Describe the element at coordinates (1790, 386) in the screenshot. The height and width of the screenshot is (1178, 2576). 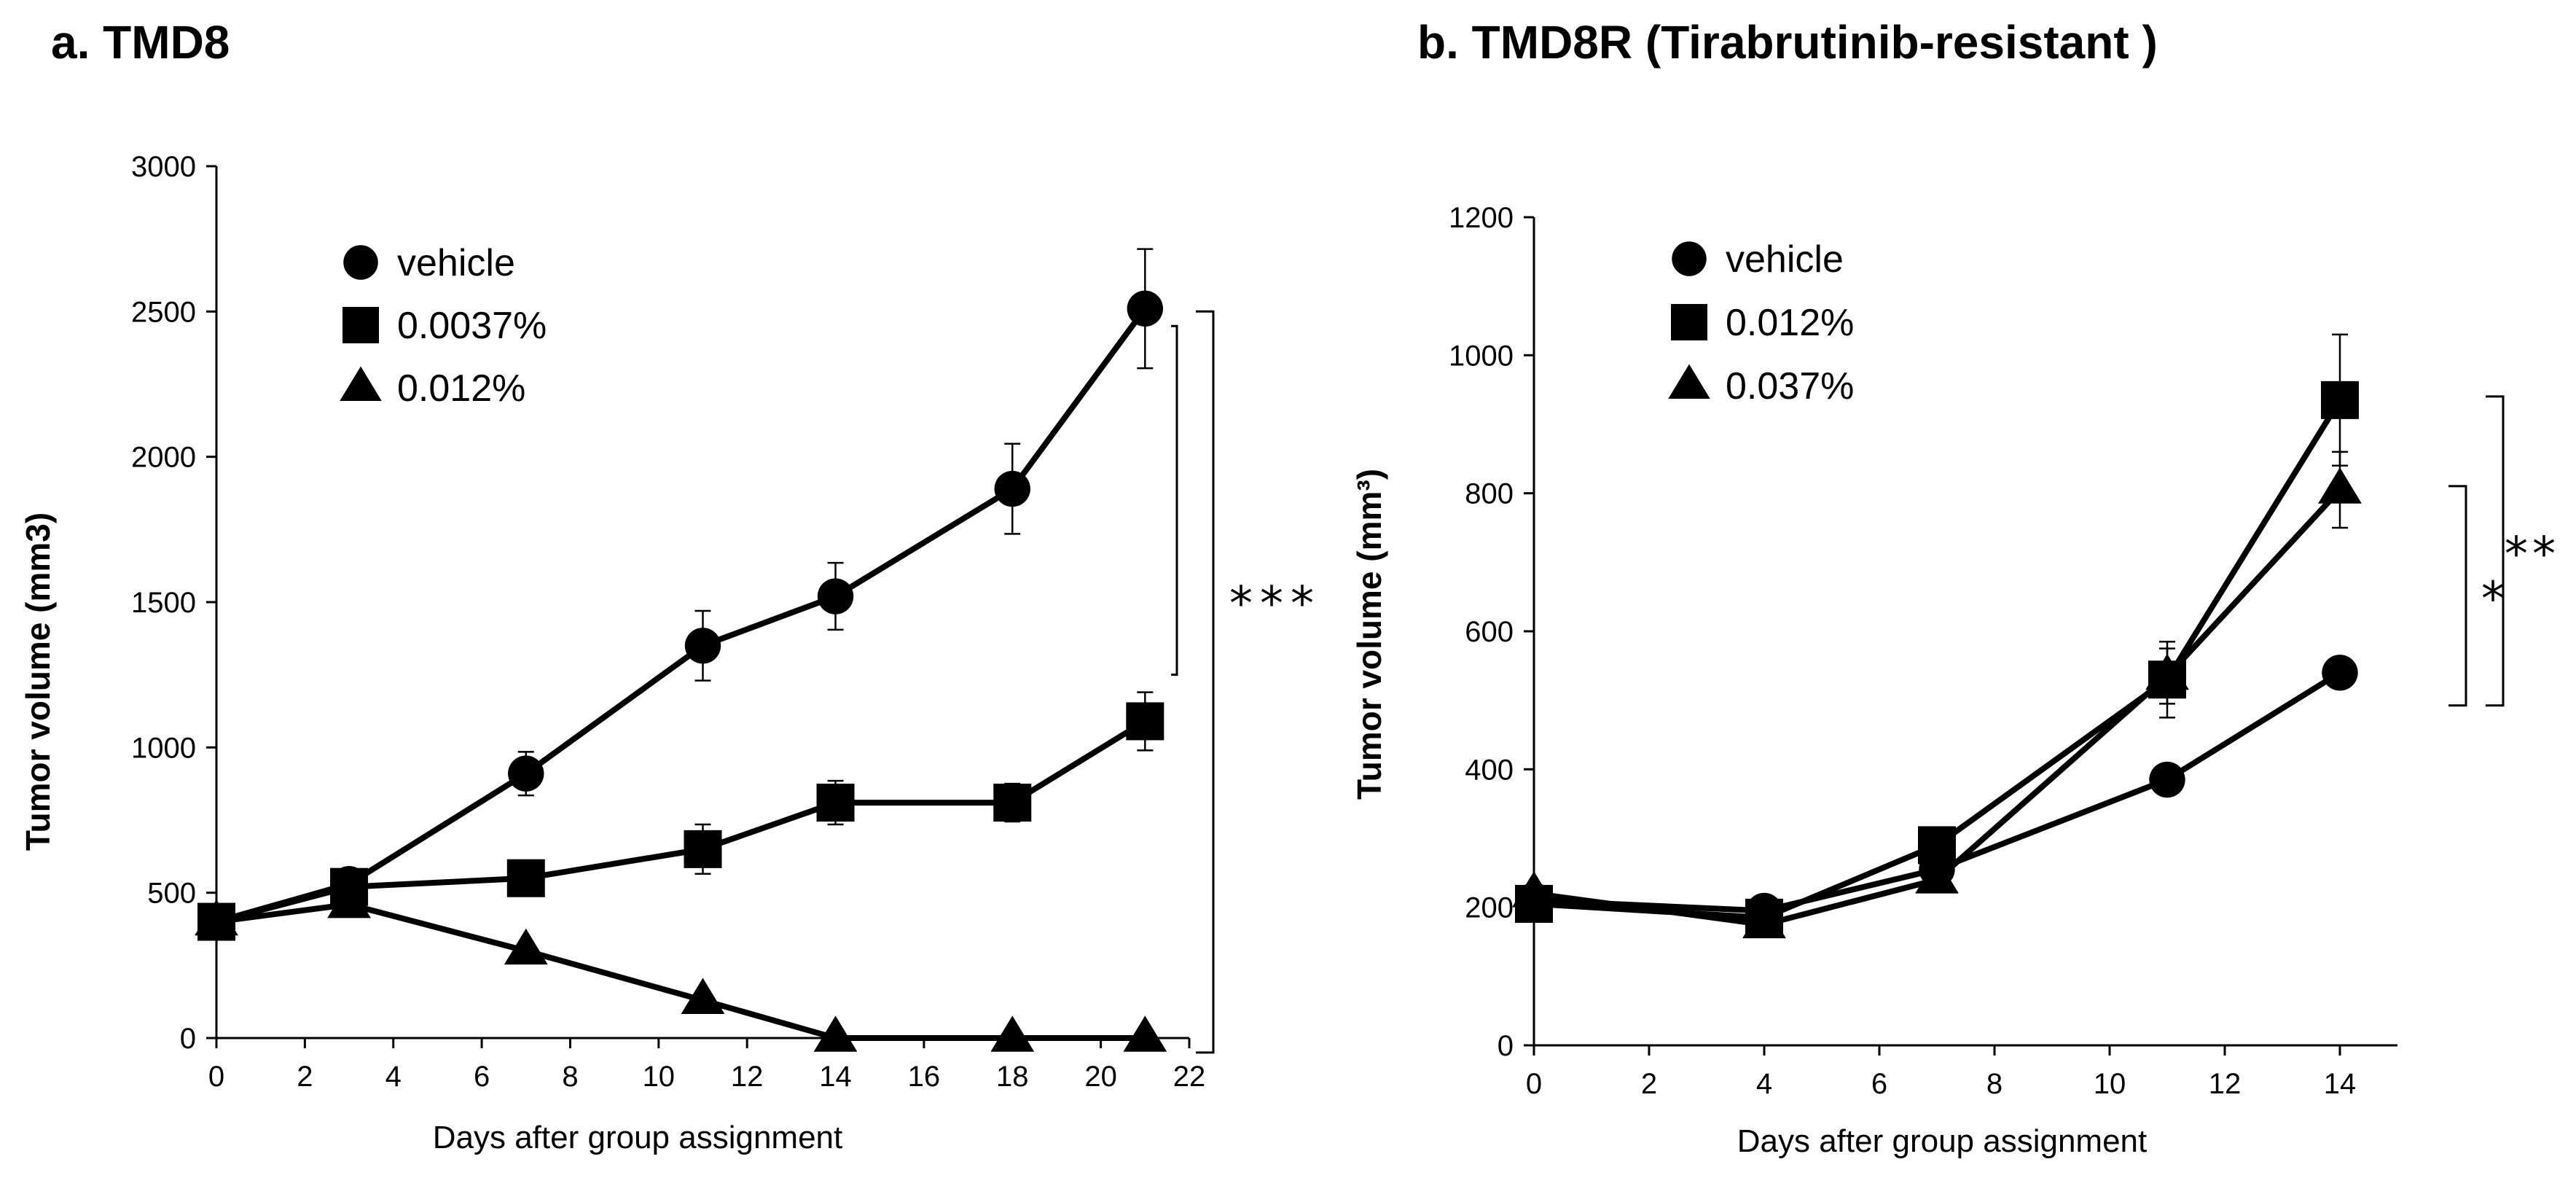
I see `panel-b-legend-label: 0.037%` at that location.